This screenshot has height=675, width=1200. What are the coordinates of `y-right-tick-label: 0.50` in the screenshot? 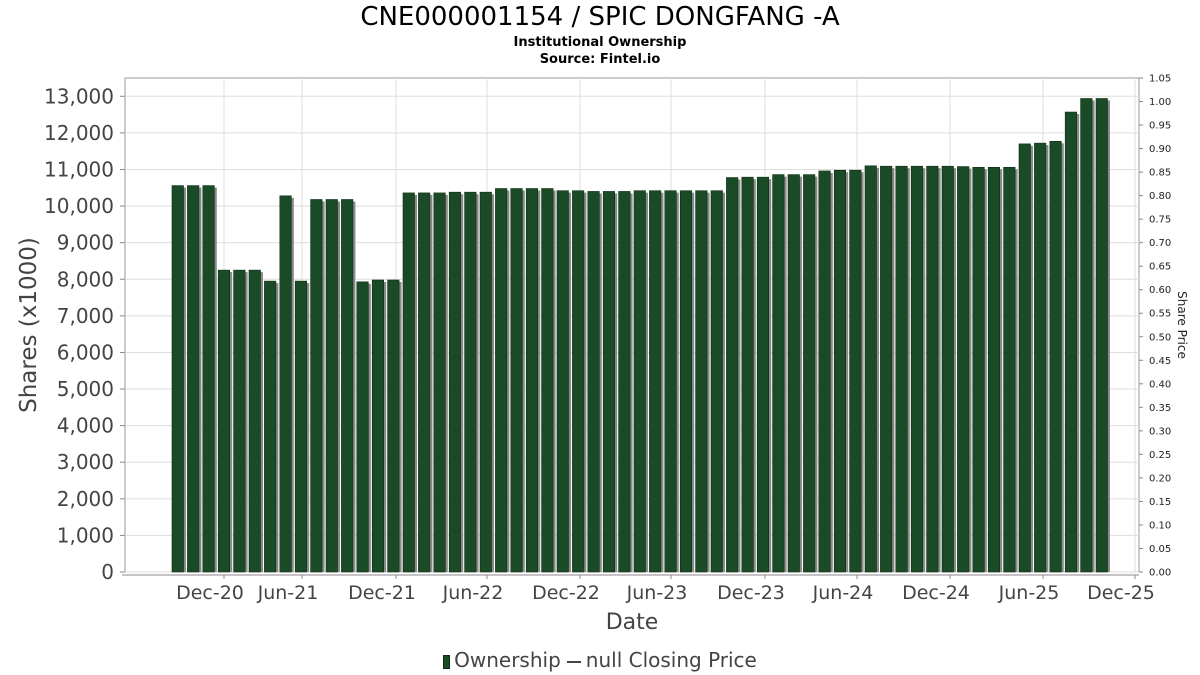 It's located at (1160, 337).